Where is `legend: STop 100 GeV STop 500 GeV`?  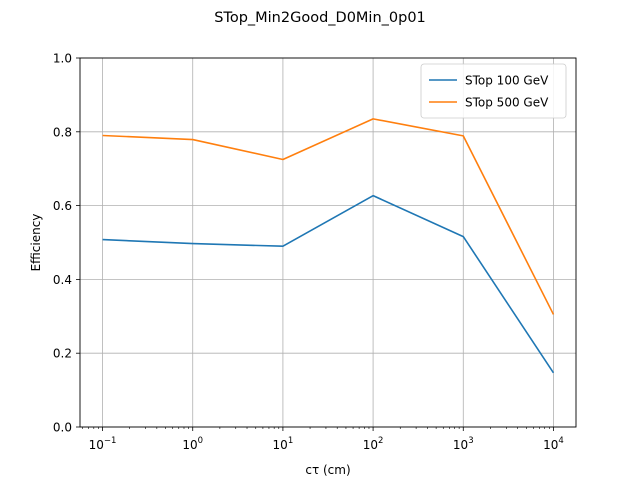 legend: STop 100 GeV STop 500 GeV is located at coordinates (493, 91).